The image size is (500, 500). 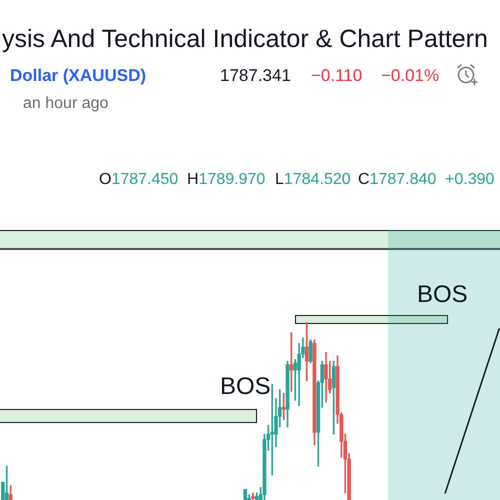 I want to click on text: L1784.520, so click(x=313, y=179).